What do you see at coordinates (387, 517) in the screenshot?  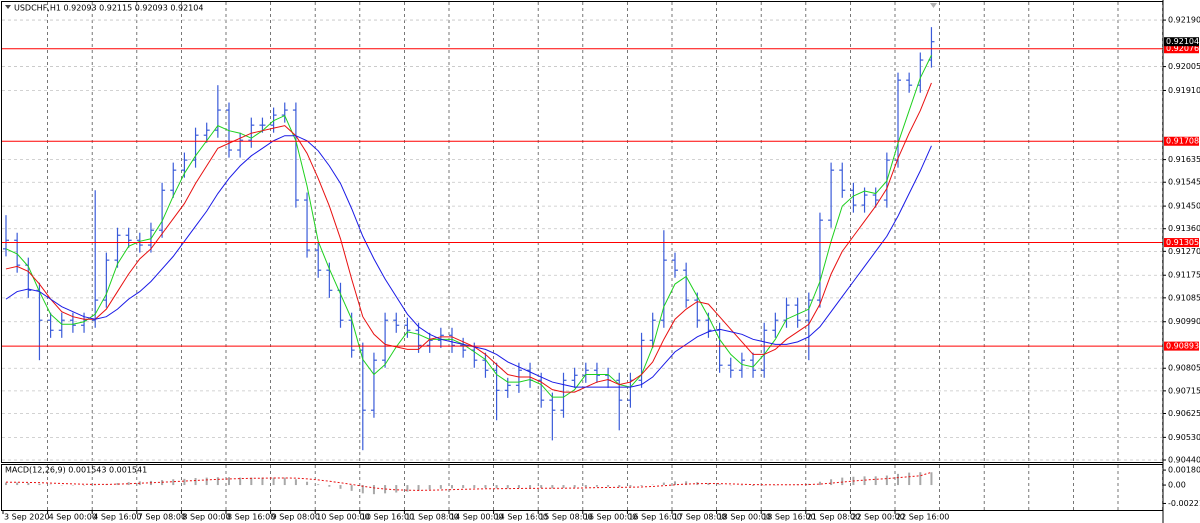 I see `x-tick-label: 10 Sep 16:00` at bounding box center [387, 517].